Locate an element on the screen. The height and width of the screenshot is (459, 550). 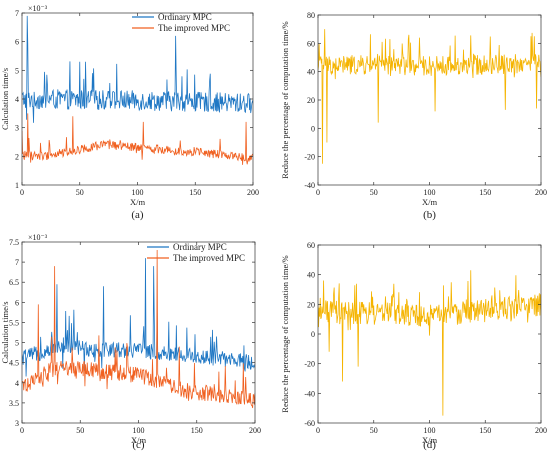
y-tick-label: 80 is located at coordinates (311, 15).